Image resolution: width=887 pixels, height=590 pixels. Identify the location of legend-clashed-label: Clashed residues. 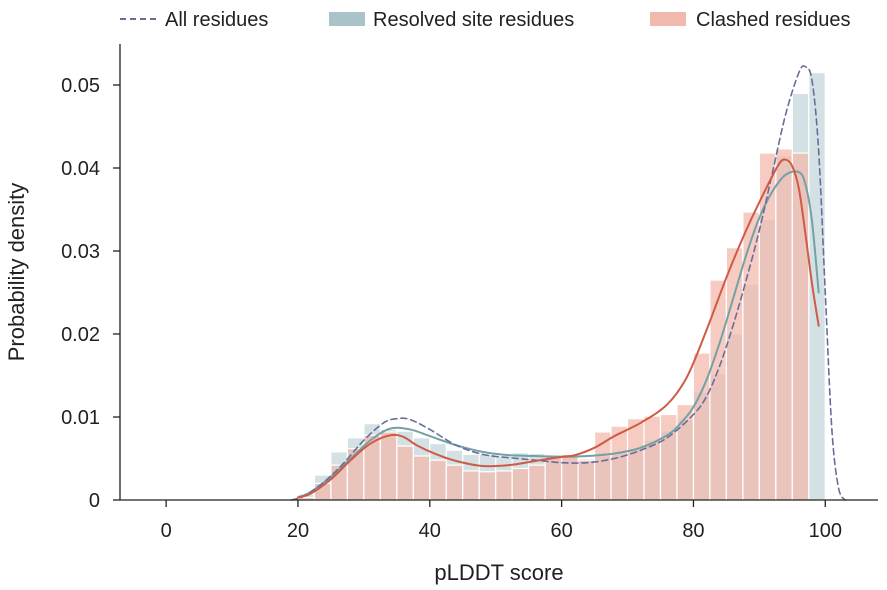
(773, 20).